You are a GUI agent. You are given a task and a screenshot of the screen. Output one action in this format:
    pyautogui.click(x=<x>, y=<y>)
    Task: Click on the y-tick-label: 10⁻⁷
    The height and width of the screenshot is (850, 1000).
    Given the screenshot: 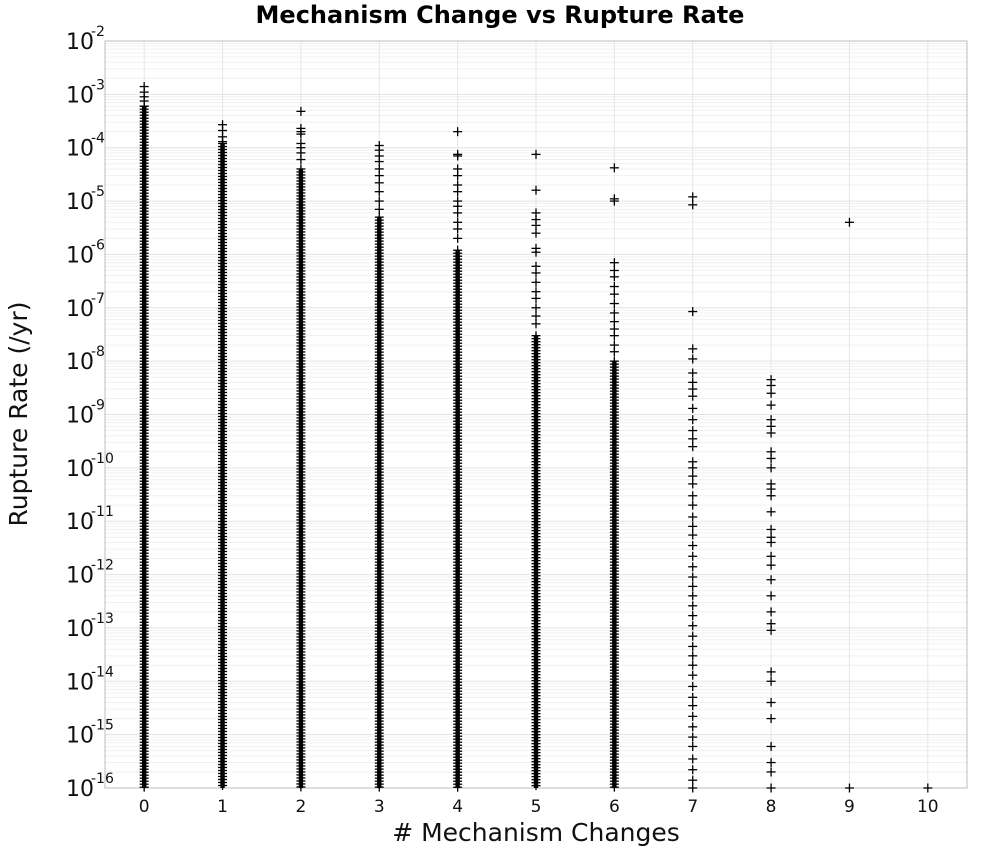 What is the action you would take?
    pyautogui.click(x=85, y=306)
    